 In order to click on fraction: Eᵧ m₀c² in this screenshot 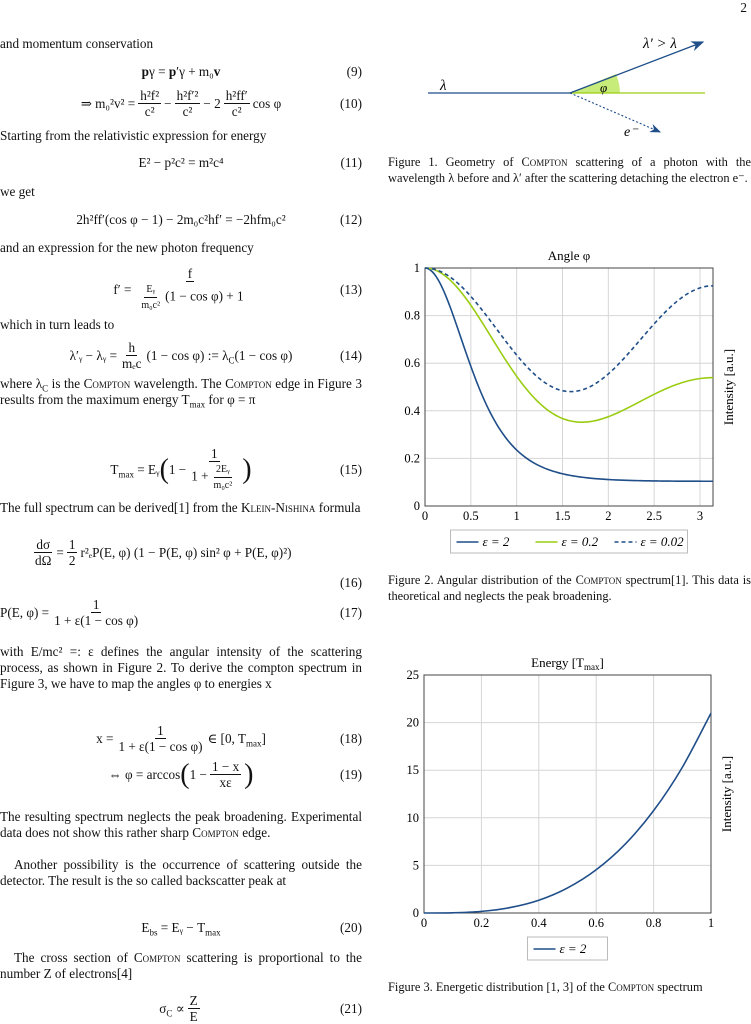, I will do `click(150, 297)`.